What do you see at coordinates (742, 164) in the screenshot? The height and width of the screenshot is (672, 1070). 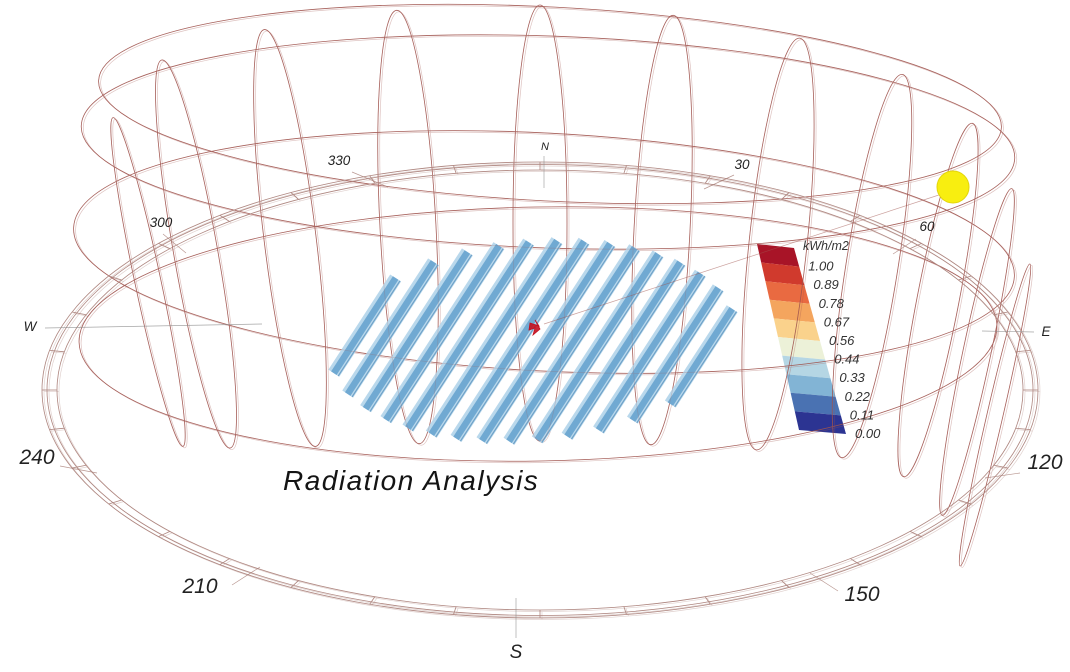 I see `compass-label-30: 30` at bounding box center [742, 164].